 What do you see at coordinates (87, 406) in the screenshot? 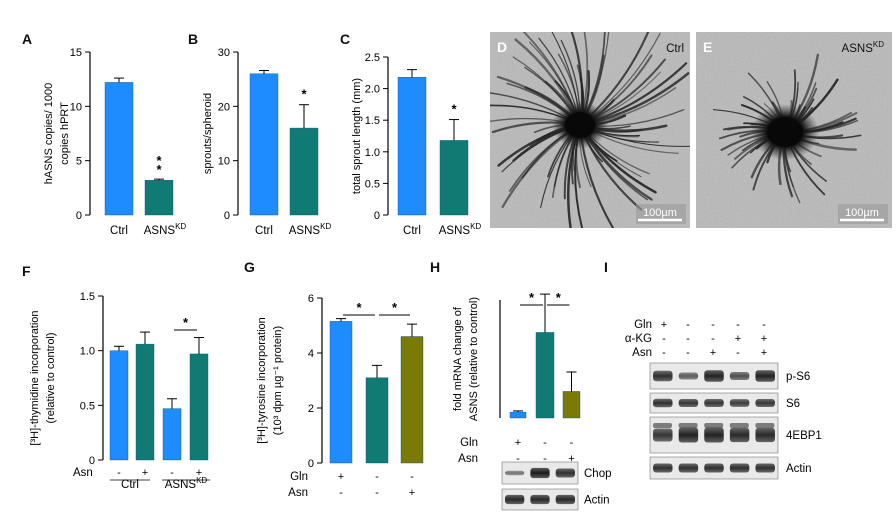
I see `y-tick-label-f: 0.5` at bounding box center [87, 406].